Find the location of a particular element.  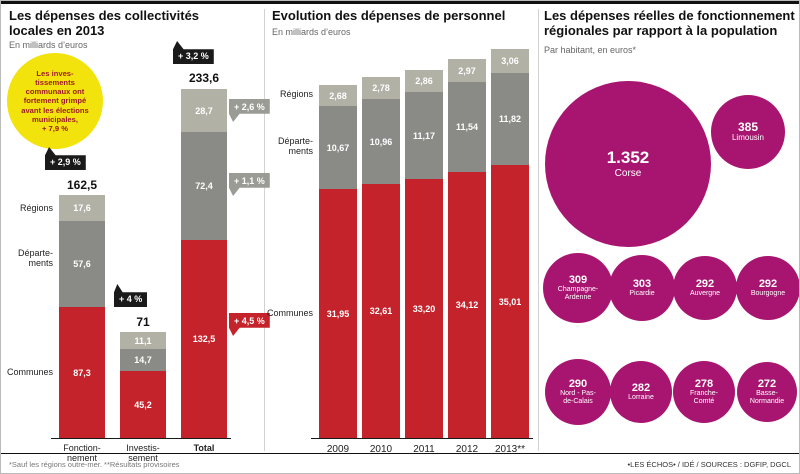

bubble-picardie: 303 Picardie is located at coordinates (642, 288).